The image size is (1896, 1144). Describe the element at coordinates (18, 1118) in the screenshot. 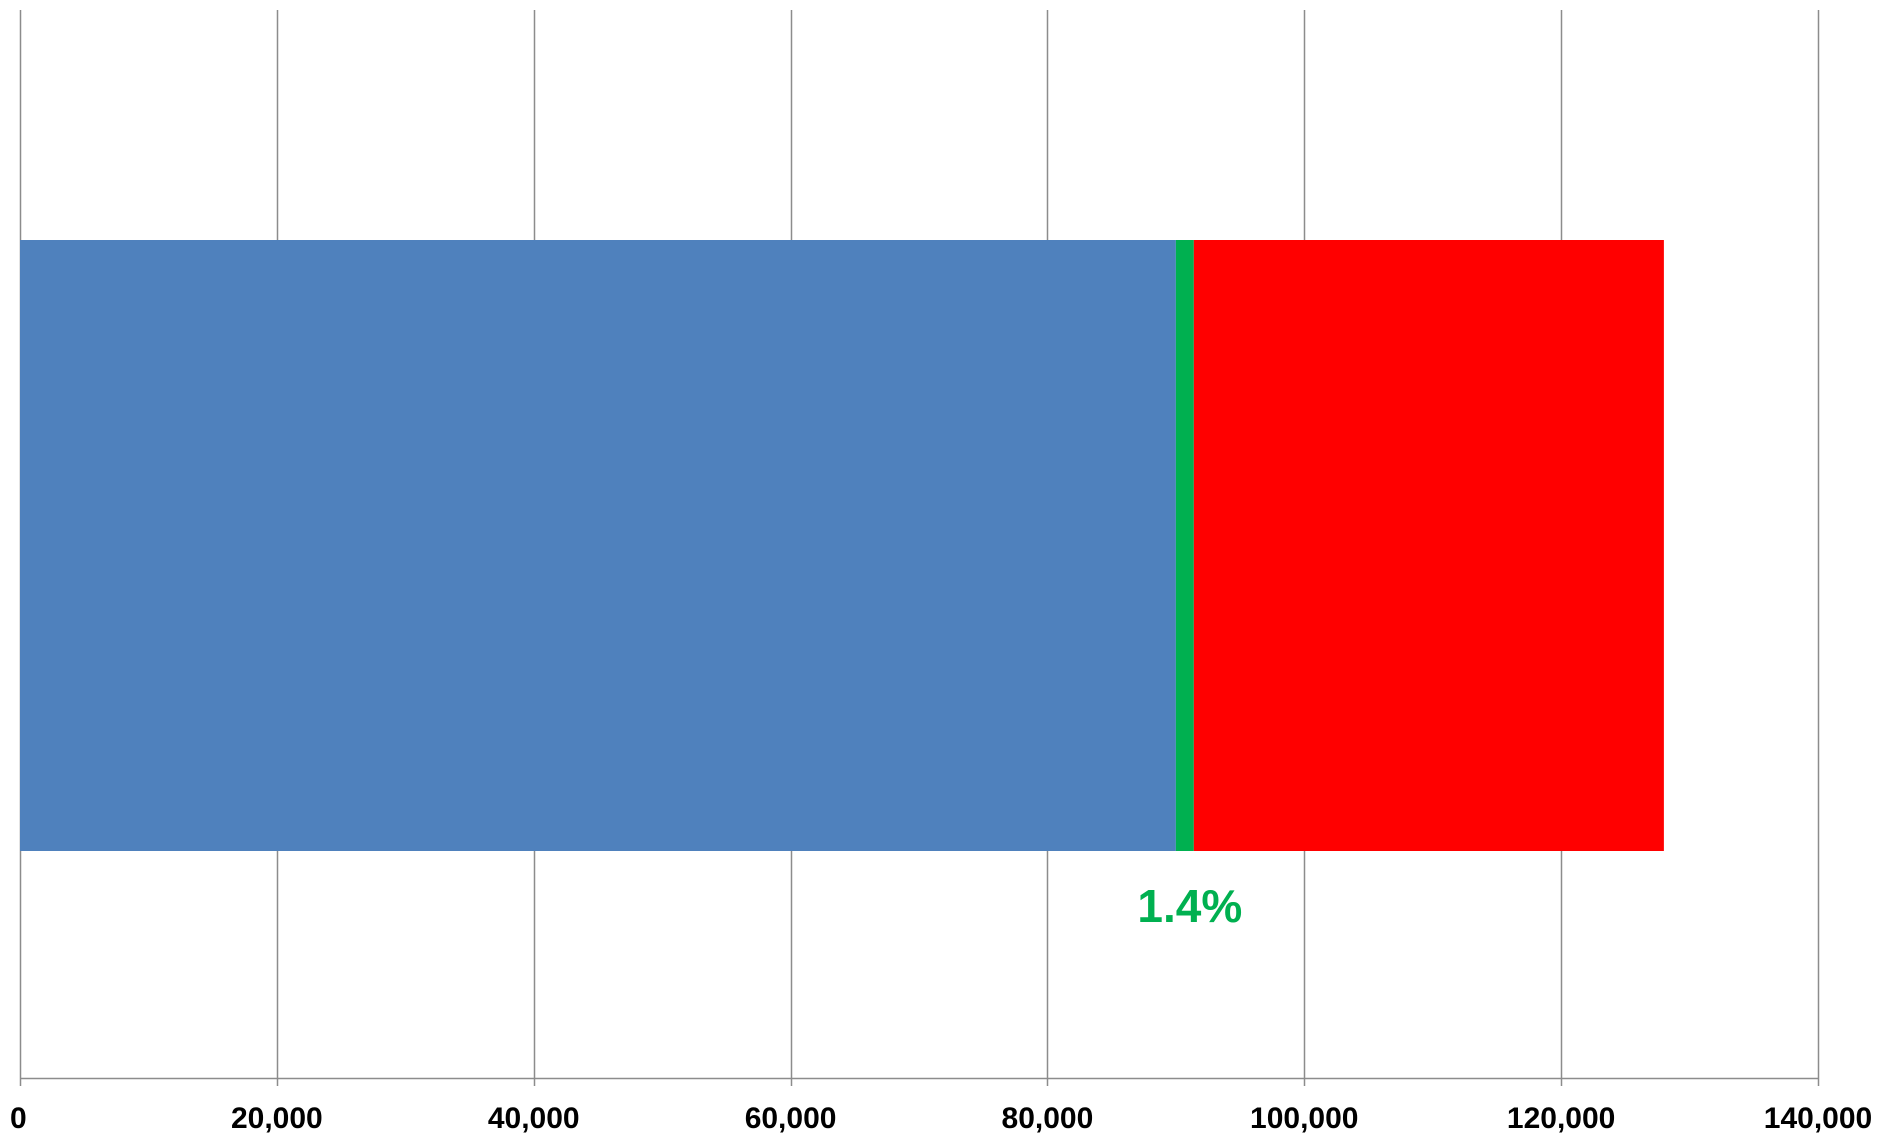

I see `x-tick-label-0: 0` at that location.